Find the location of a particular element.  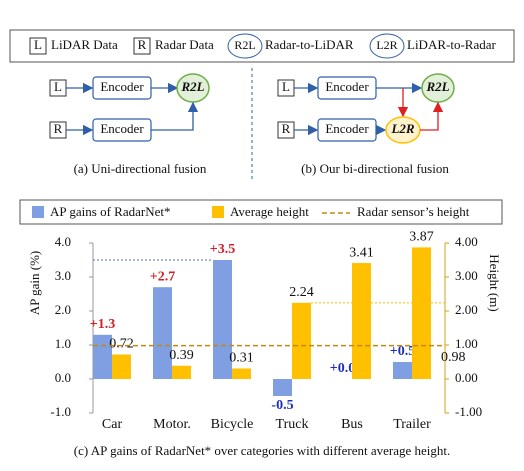

y-tick-label: 2.0 is located at coordinates (63, 309).